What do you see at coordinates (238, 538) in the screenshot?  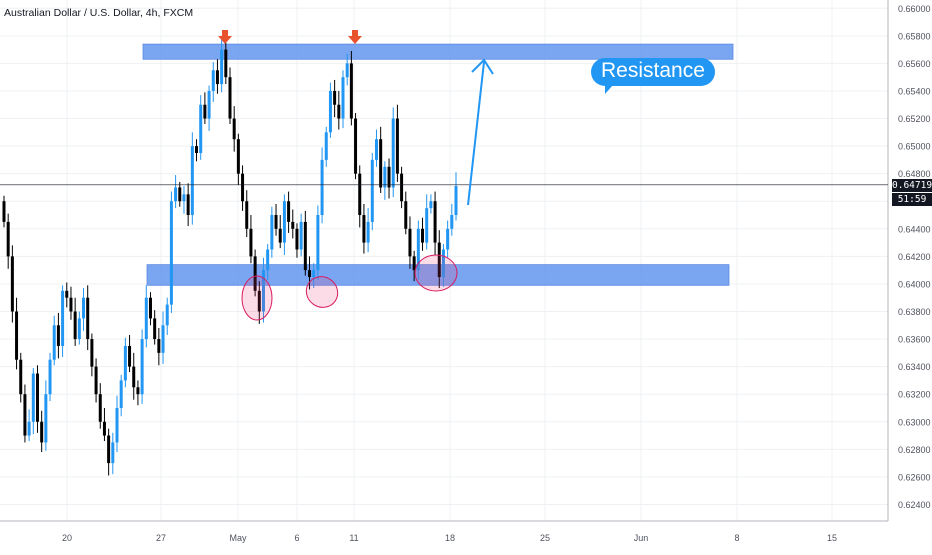 I see `x-tick-label: May` at bounding box center [238, 538].